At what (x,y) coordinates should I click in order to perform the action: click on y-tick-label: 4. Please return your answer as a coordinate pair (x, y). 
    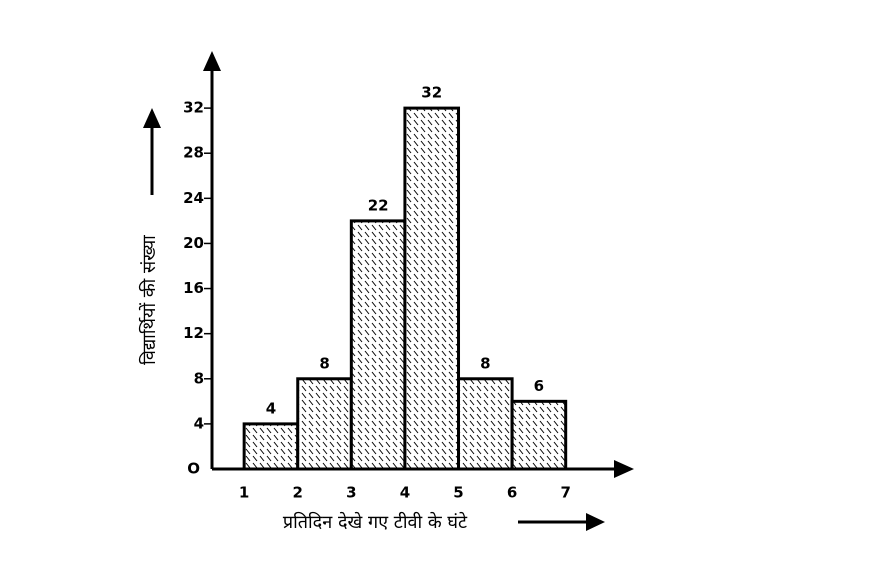
    Looking at the image, I should click on (199, 423).